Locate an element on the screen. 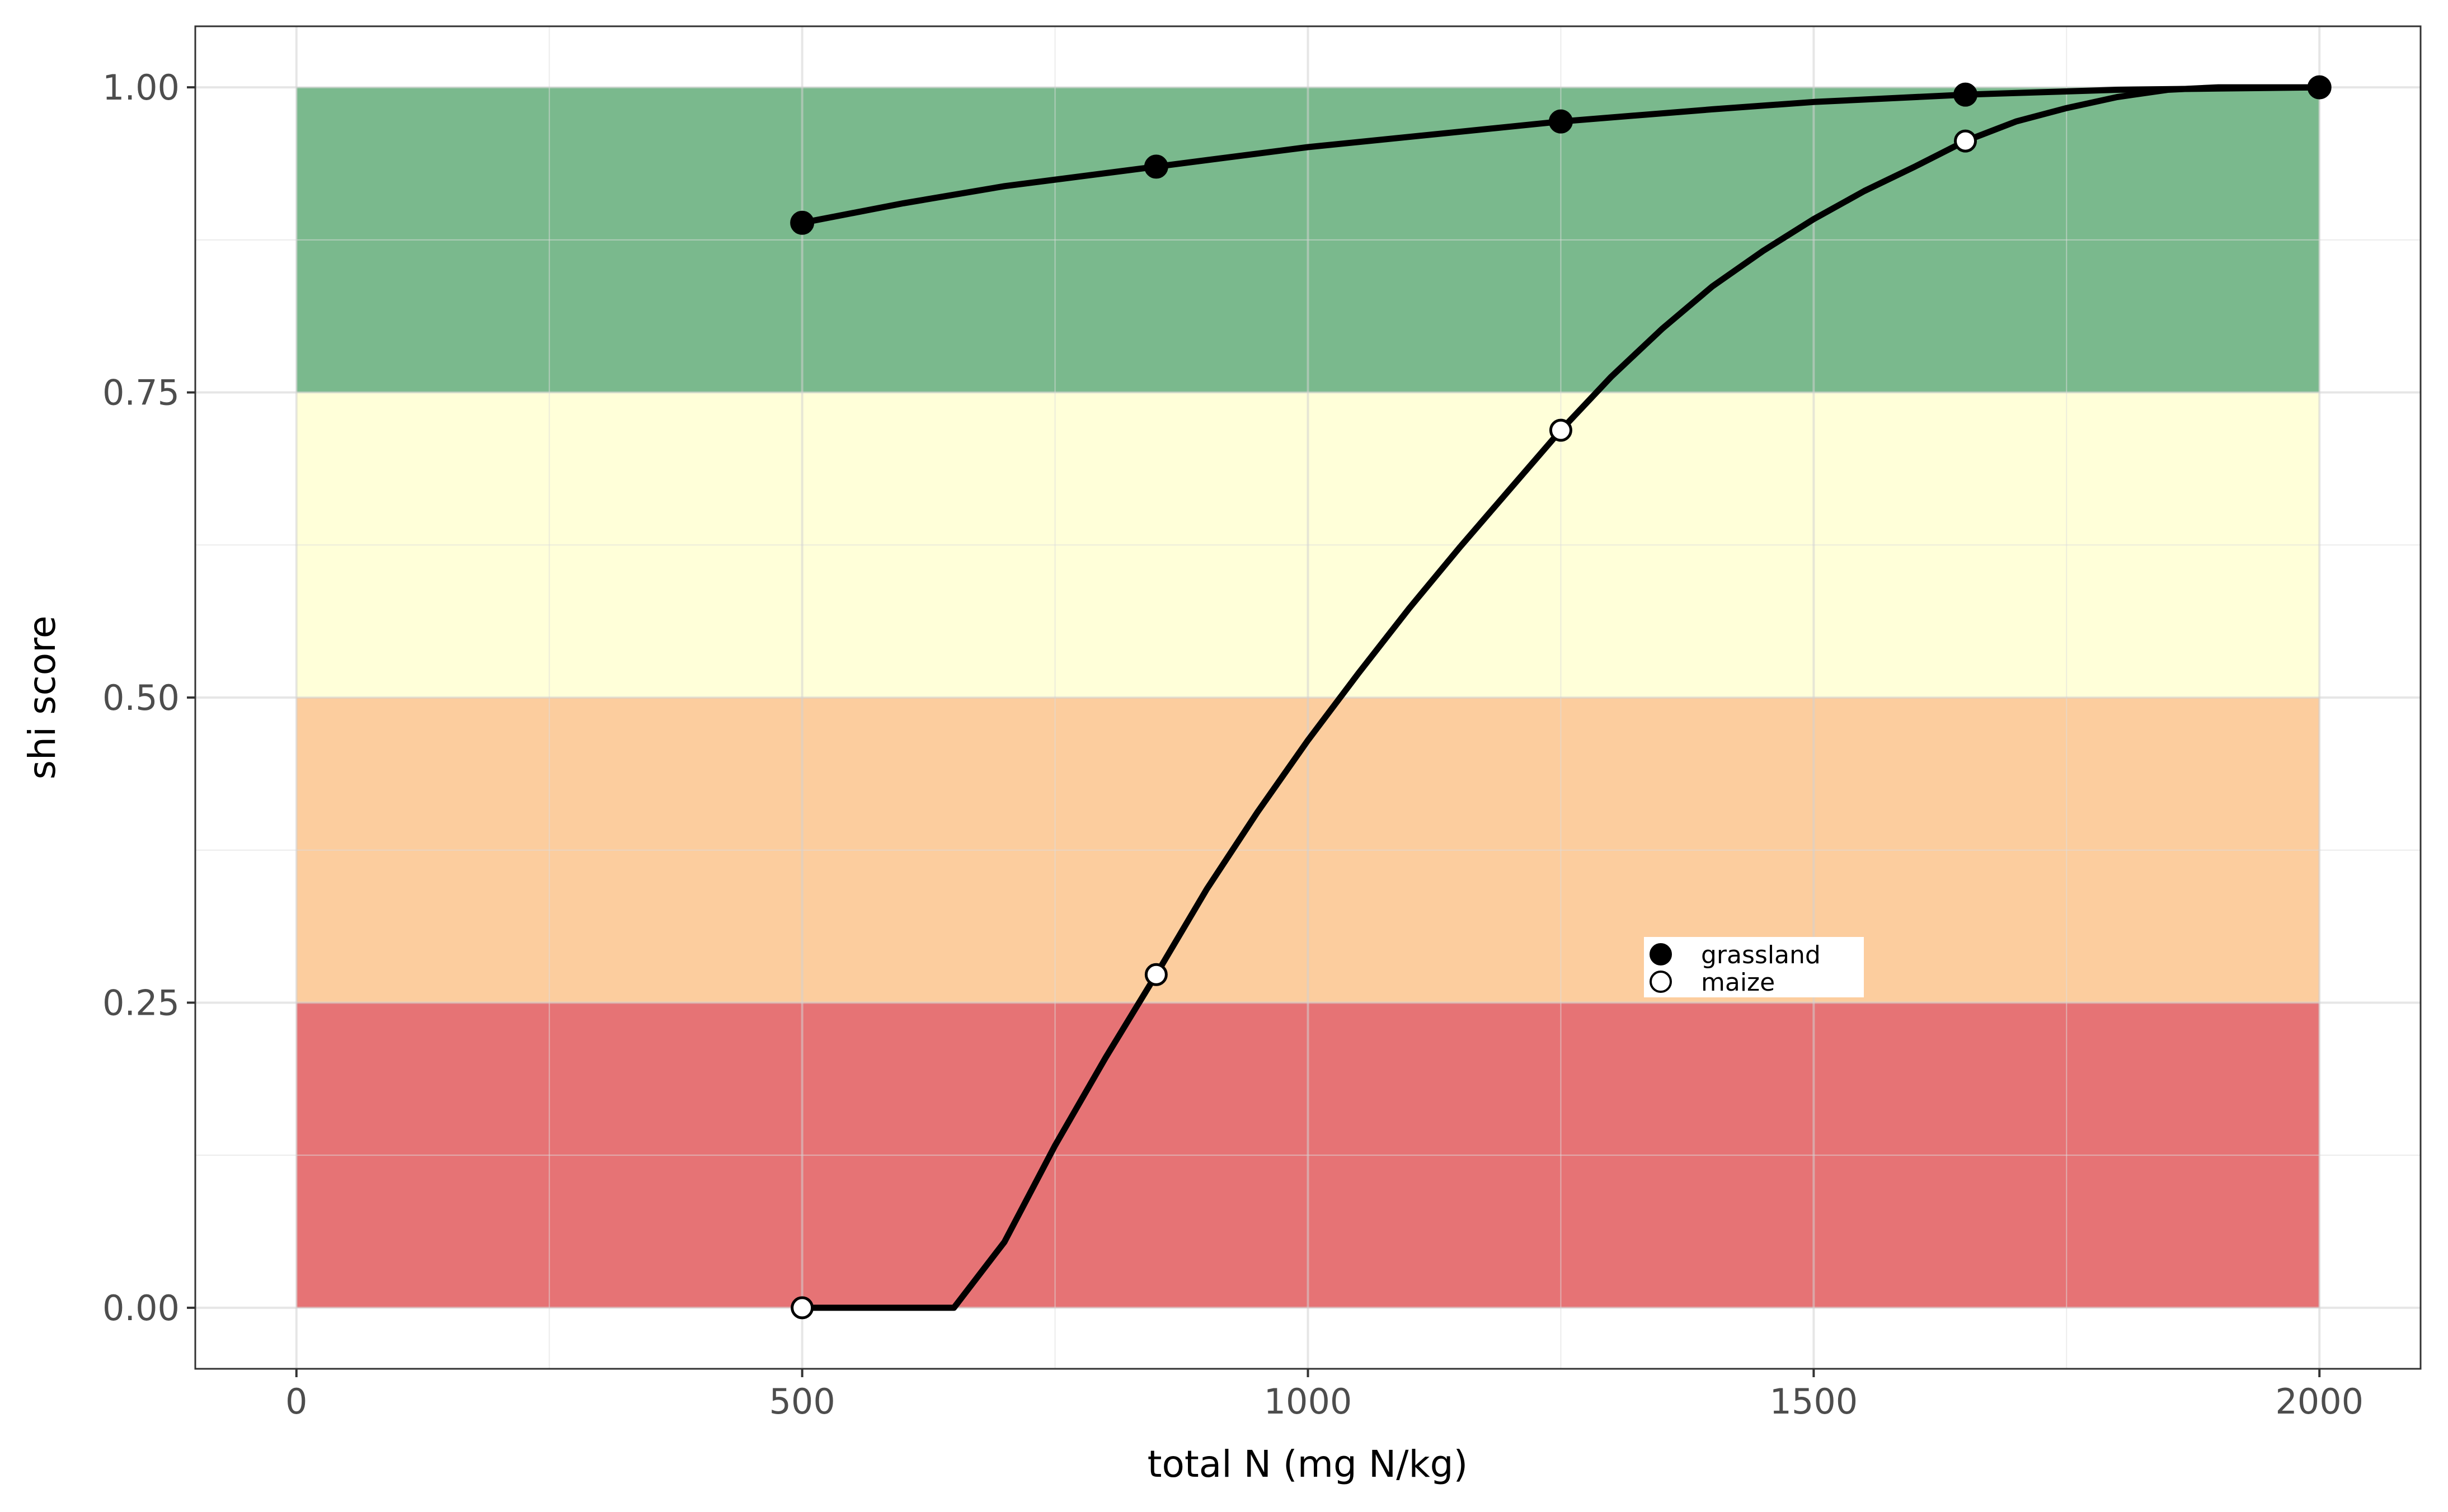  y-tick-label-3: 0.75 is located at coordinates (141, 393).